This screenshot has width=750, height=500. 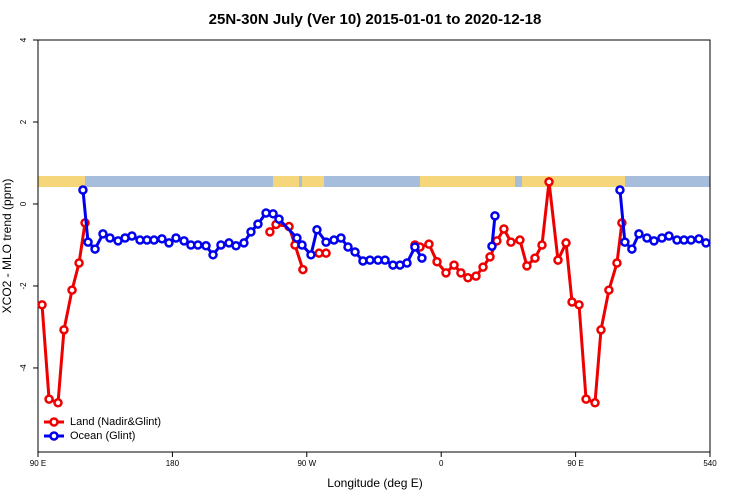 I want to click on legend: Land (Nadir&Glint) Ocean (Glint), so click(x=102, y=429).